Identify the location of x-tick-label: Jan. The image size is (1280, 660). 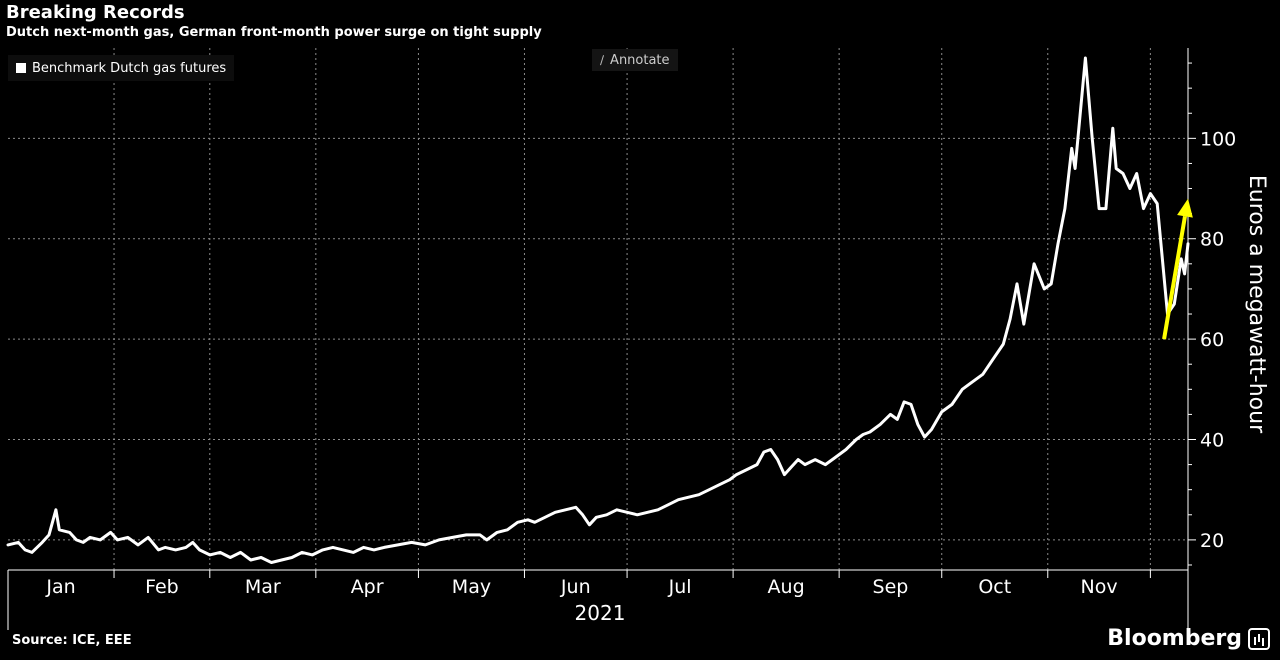
(60, 587).